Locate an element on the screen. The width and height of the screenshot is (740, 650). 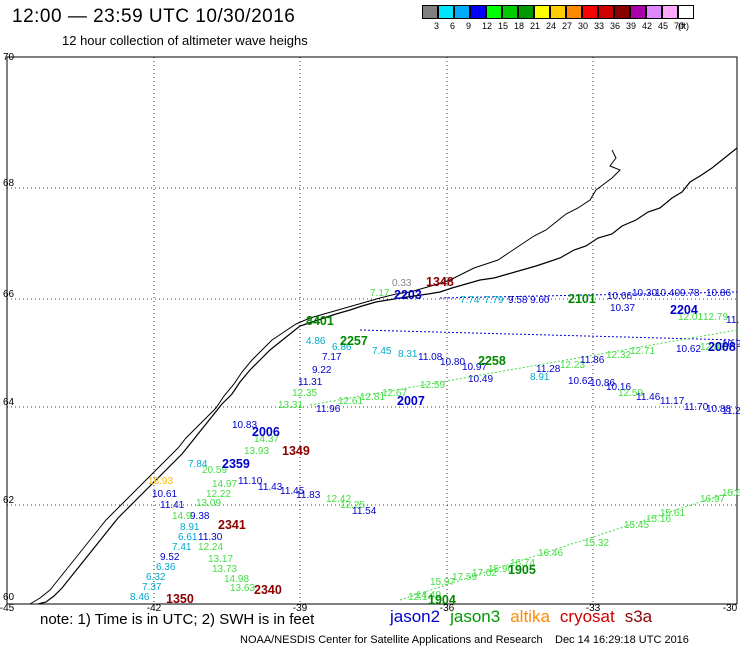
longitude-tick-label: -42 is located at coordinates (154, 608).